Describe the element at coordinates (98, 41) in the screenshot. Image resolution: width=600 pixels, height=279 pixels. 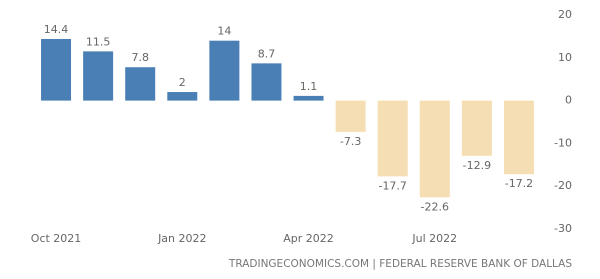
I see `value-label: 11.5` at that location.